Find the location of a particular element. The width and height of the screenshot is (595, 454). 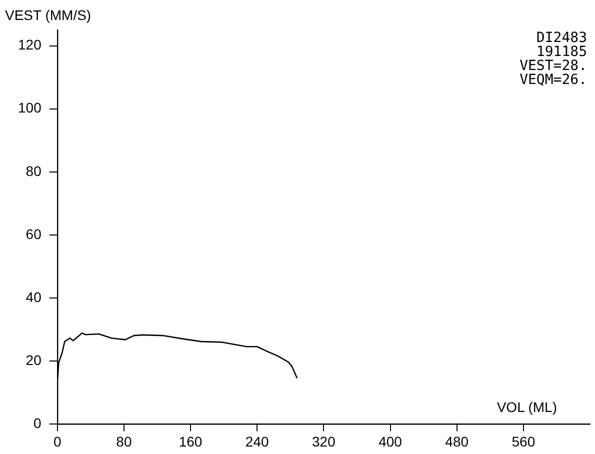

annotation: VEQM=26. is located at coordinates (553, 80).